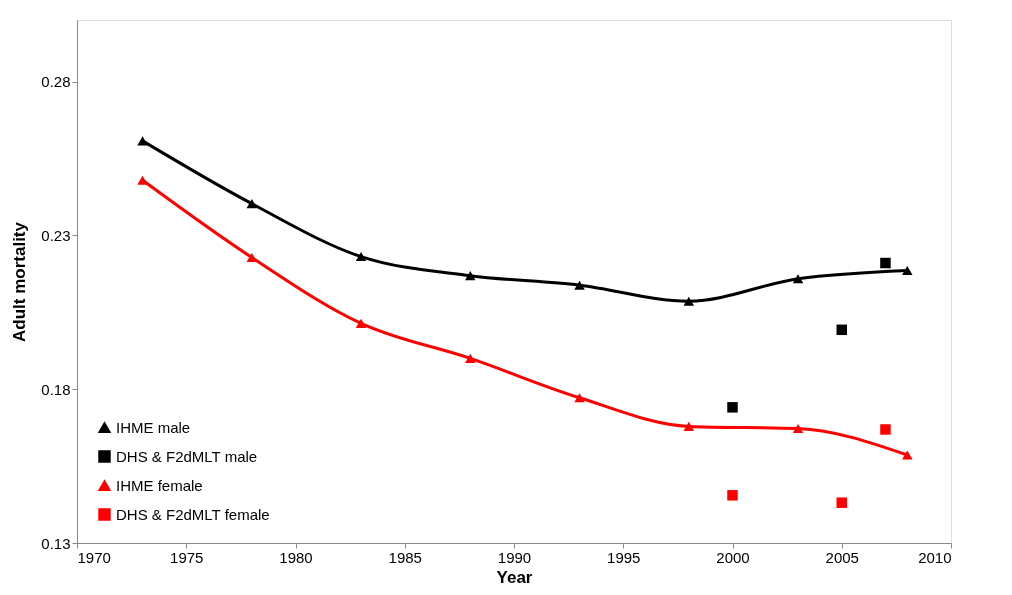 The image size is (1012, 595). What do you see at coordinates (514, 557) in the screenshot?
I see `x-tick-label: 1990` at bounding box center [514, 557].